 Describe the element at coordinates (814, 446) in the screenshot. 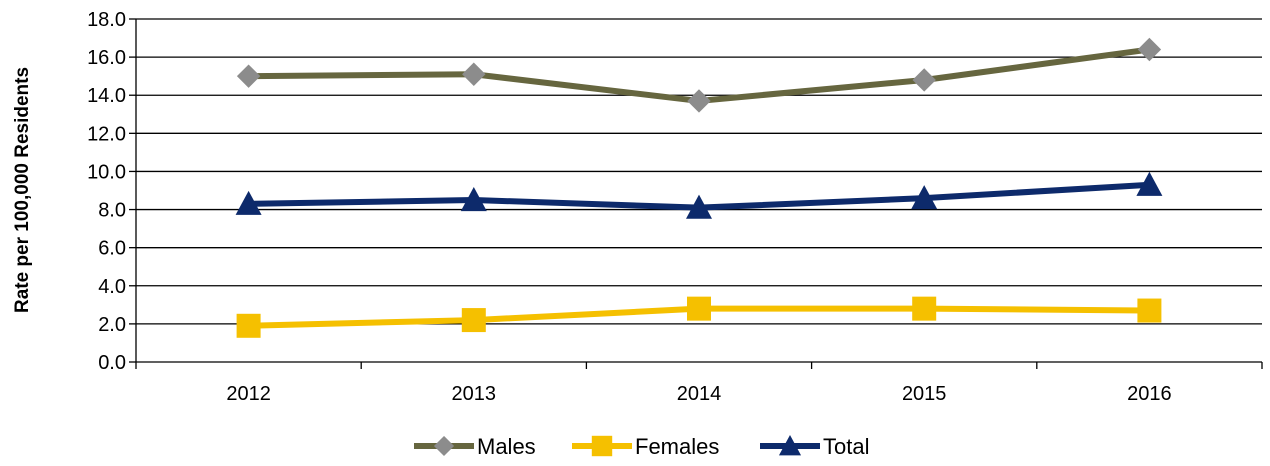

I see `legend-item-total: Total` at that location.